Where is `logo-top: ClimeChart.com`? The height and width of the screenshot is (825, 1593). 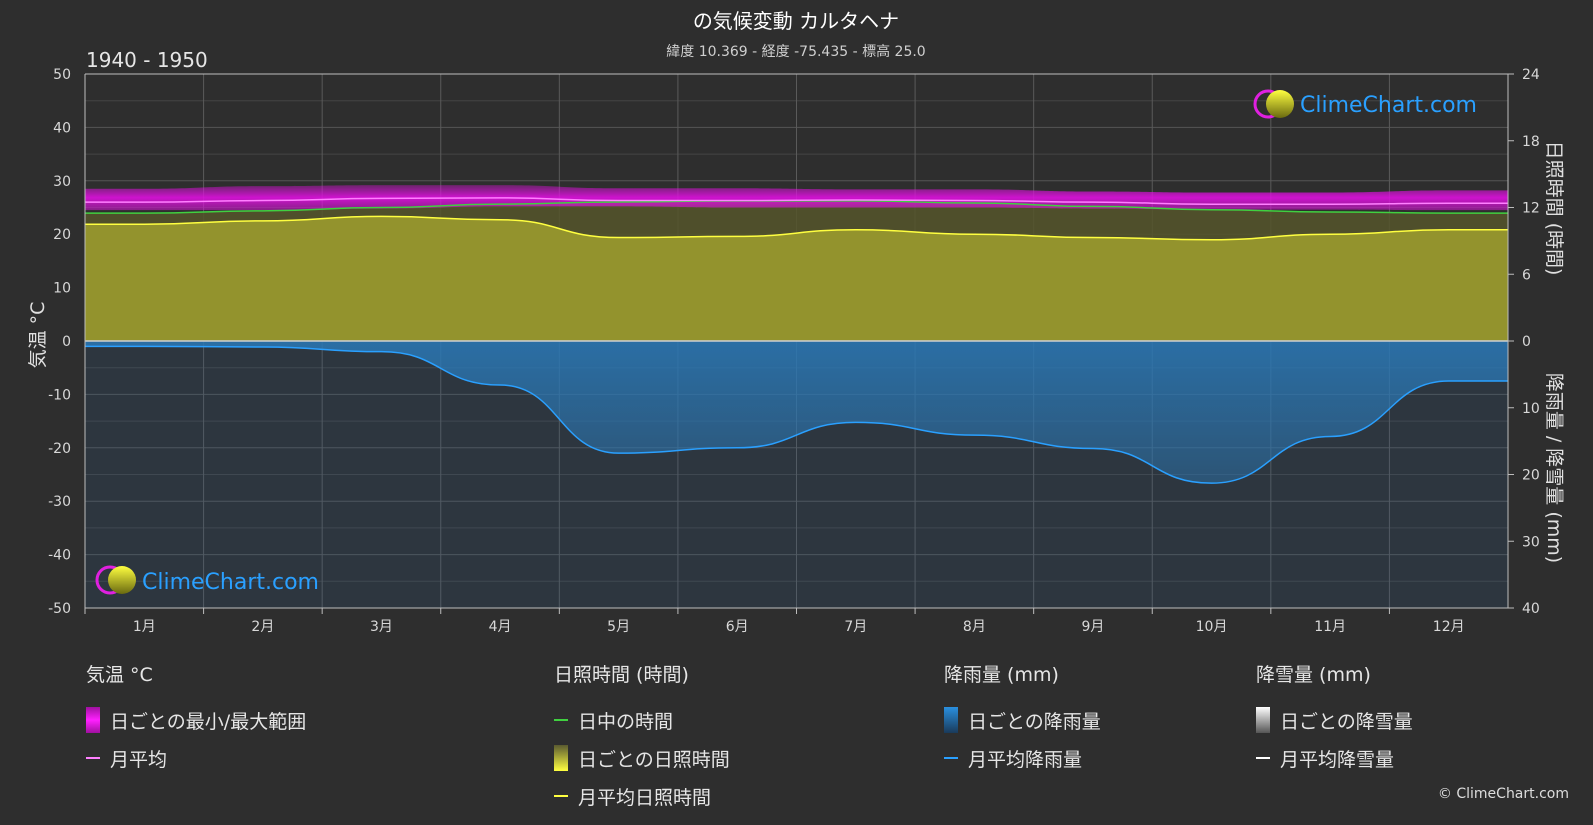 logo-top: ClimeChart.com is located at coordinates (1365, 104).